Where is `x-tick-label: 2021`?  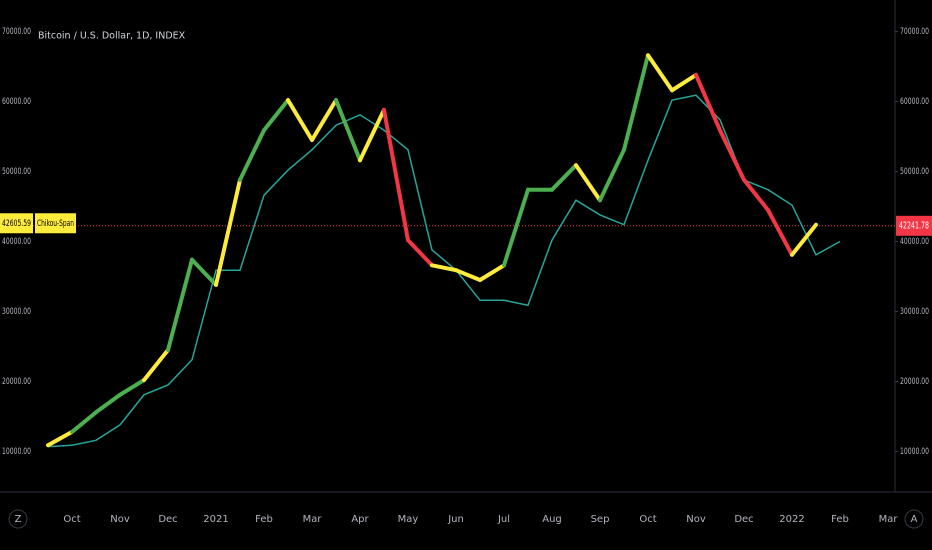
x-tick-label: 2021 is located at coordinates (215, 519).